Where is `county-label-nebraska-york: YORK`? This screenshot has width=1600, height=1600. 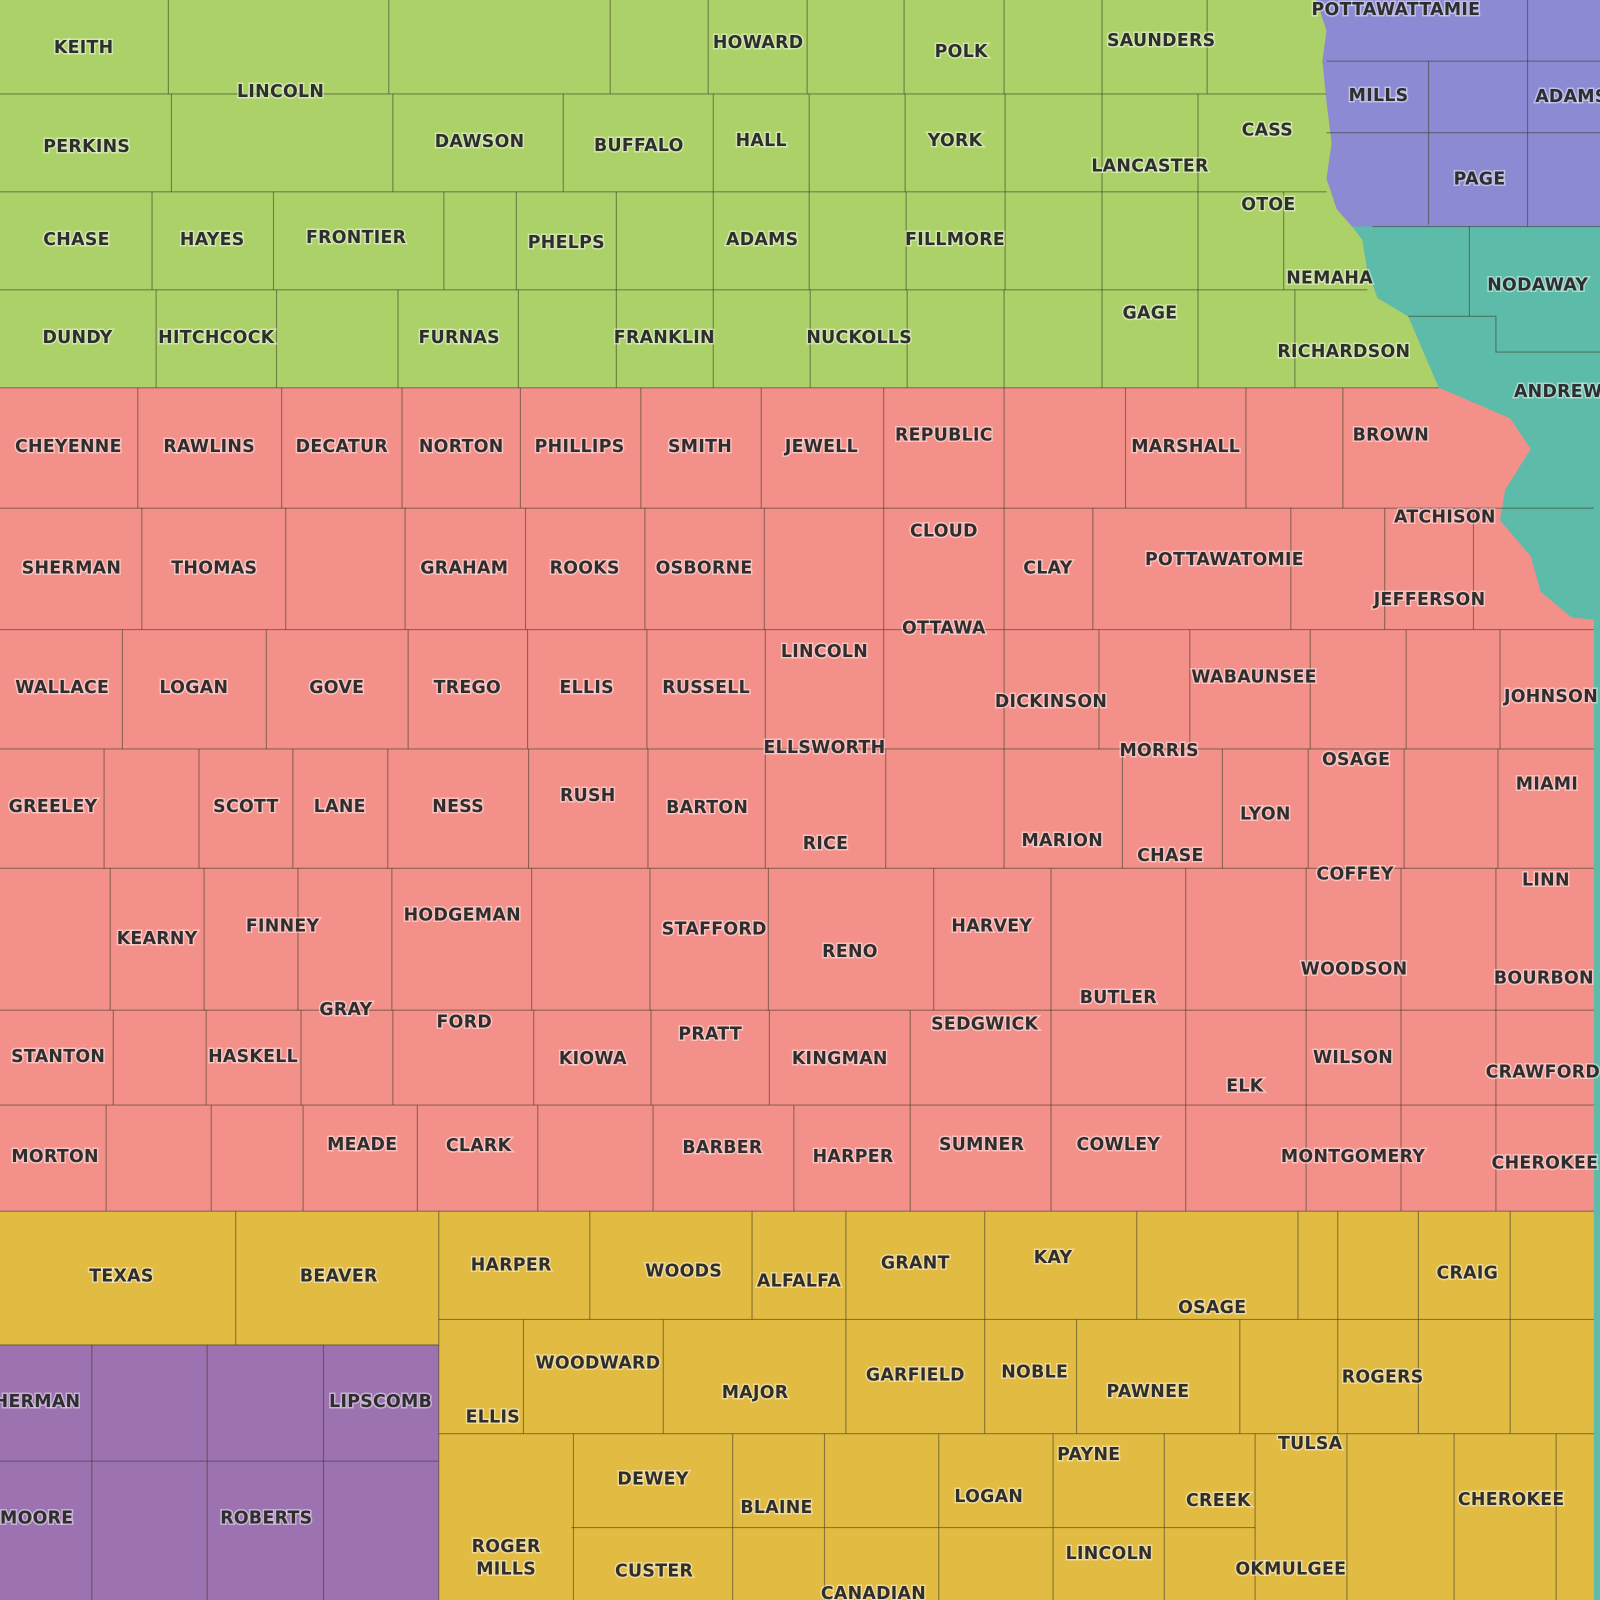
county-label-nebraska-york: YORK is located at coordinates (955, 141).